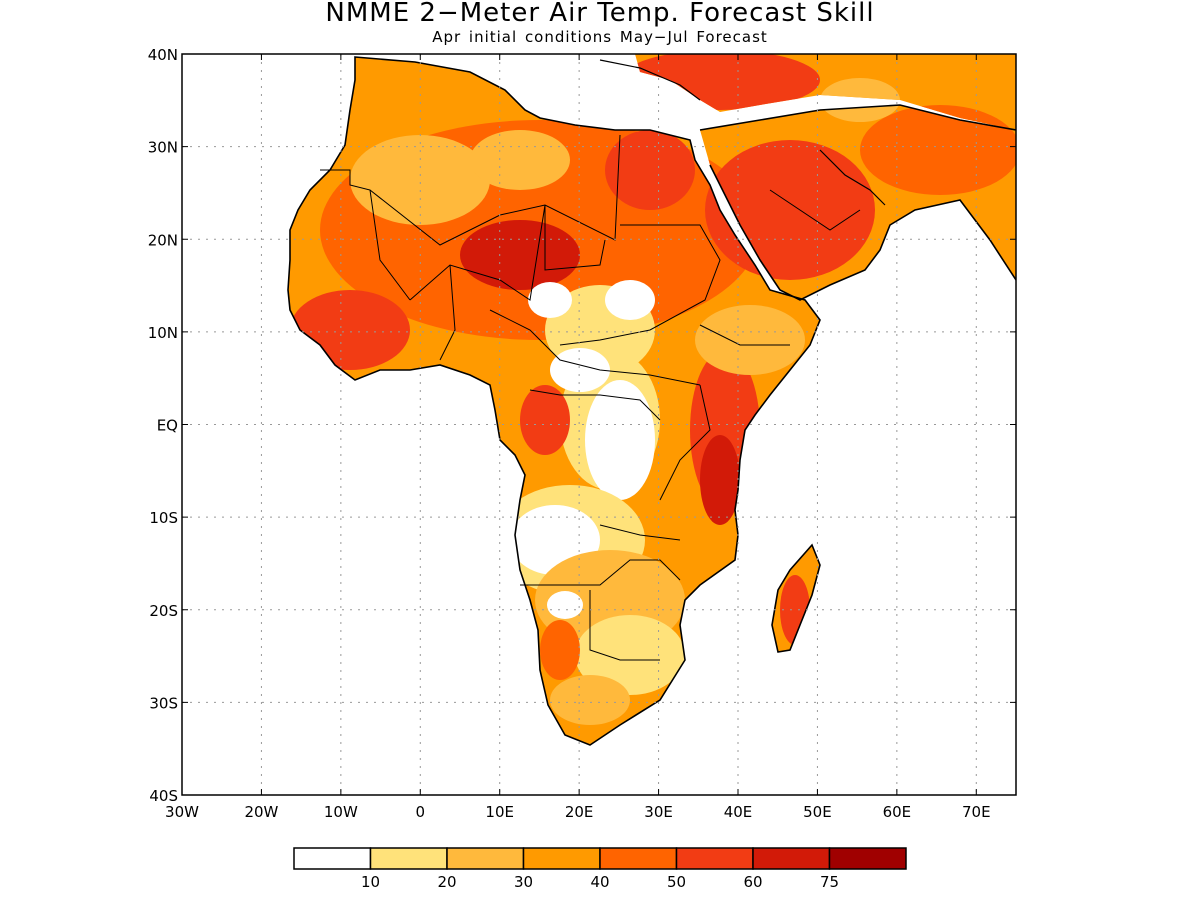  Describe the element at coordinates (163, 55) in the screenshot. I see `lat-tick-label: 40N` at that location.